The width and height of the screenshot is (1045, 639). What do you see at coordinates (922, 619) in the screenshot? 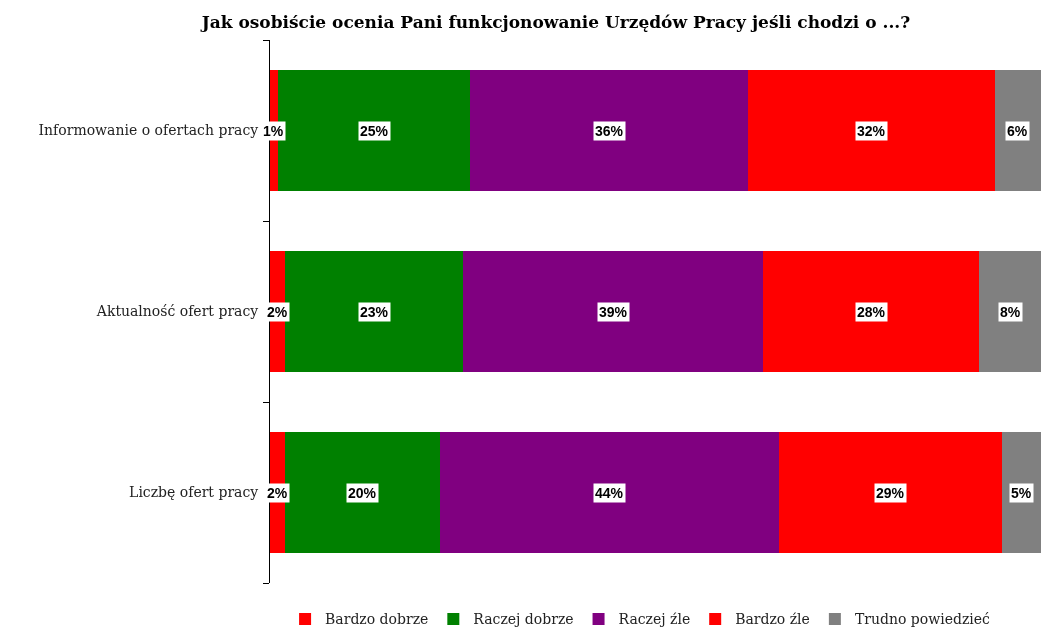
I see `legend-label: Trudno powiedzieć` at bounding box center [922, 619].